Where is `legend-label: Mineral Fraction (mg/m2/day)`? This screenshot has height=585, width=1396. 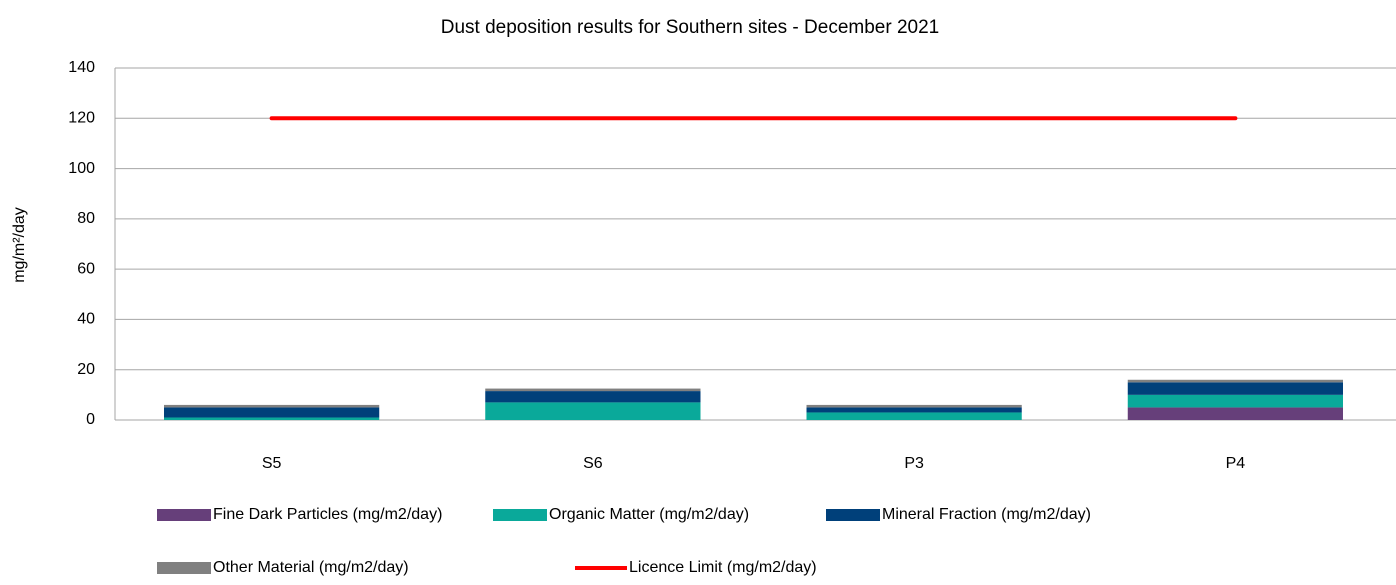 legend-label: Mineral Fraction (mg/m2/day) is located at coordinates (986, 514).